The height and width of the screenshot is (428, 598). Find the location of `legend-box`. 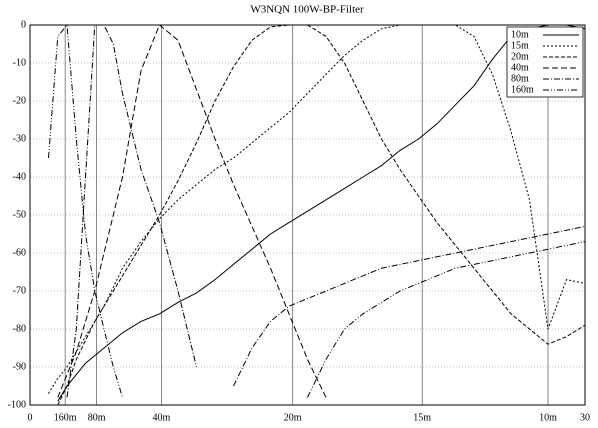

legend-box is located at coordinates (545, 62).